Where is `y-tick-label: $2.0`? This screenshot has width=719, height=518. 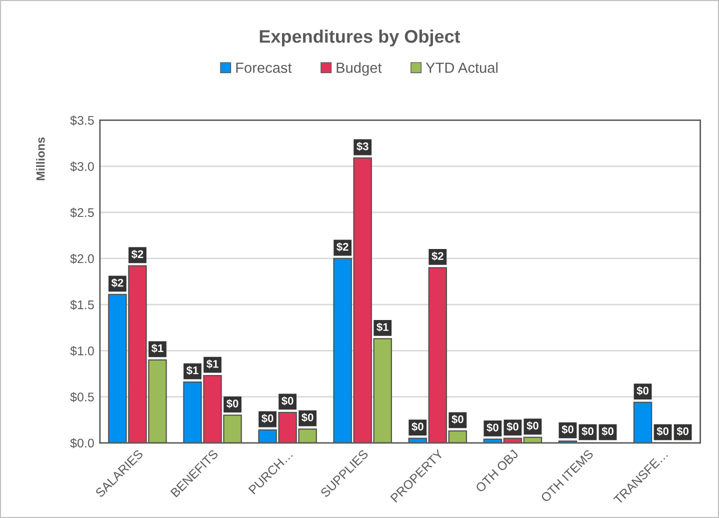 y-tick-label: $2.0 is located at coordinates (82, 259).